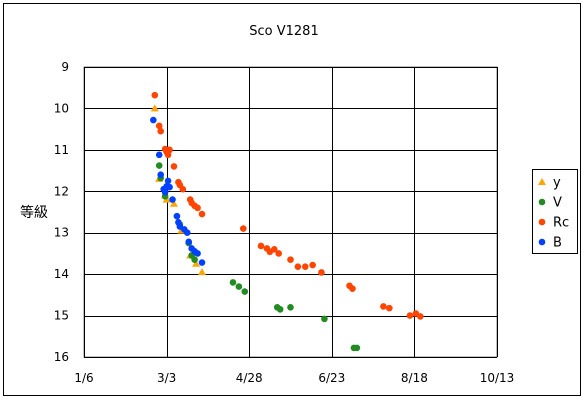  What do you see at coordinates (65, 67) in the screenshot?
I see `y-tick-label: 9` at bounding box center [65, 67].